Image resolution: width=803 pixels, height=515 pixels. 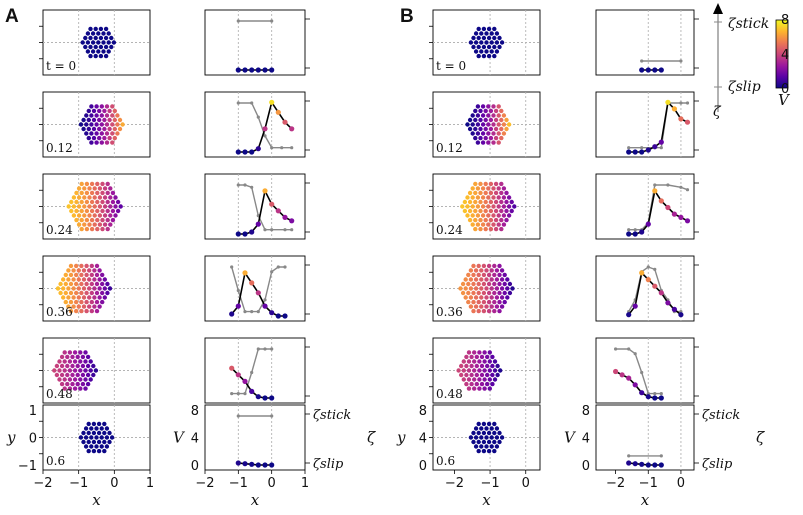 I want to click on profile-y-tick-label: 4, so click(x=195, y=439).